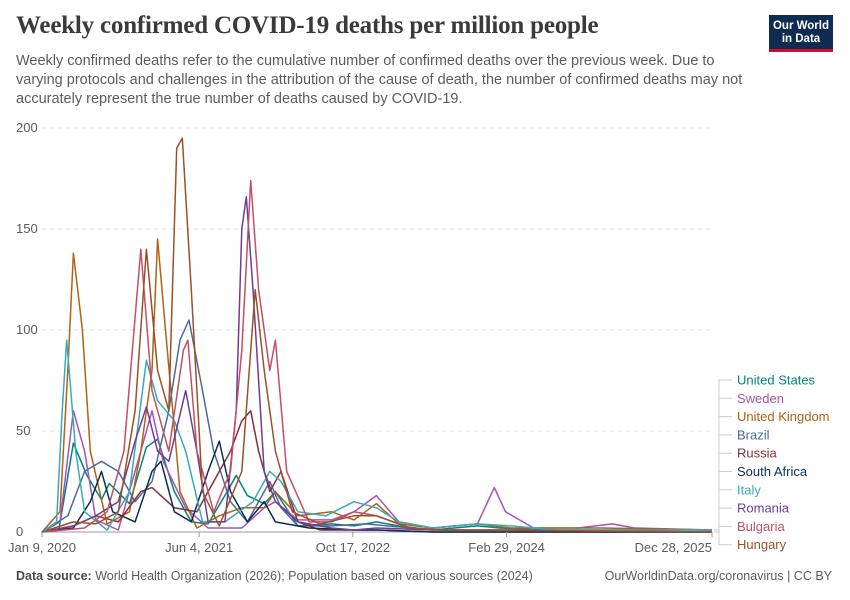 This screenshot has width=850, height=600. Describe the element at coordinates (506, 547) in the screenshot. I see `x-tick-label: Feb 29, 2024` at that location.